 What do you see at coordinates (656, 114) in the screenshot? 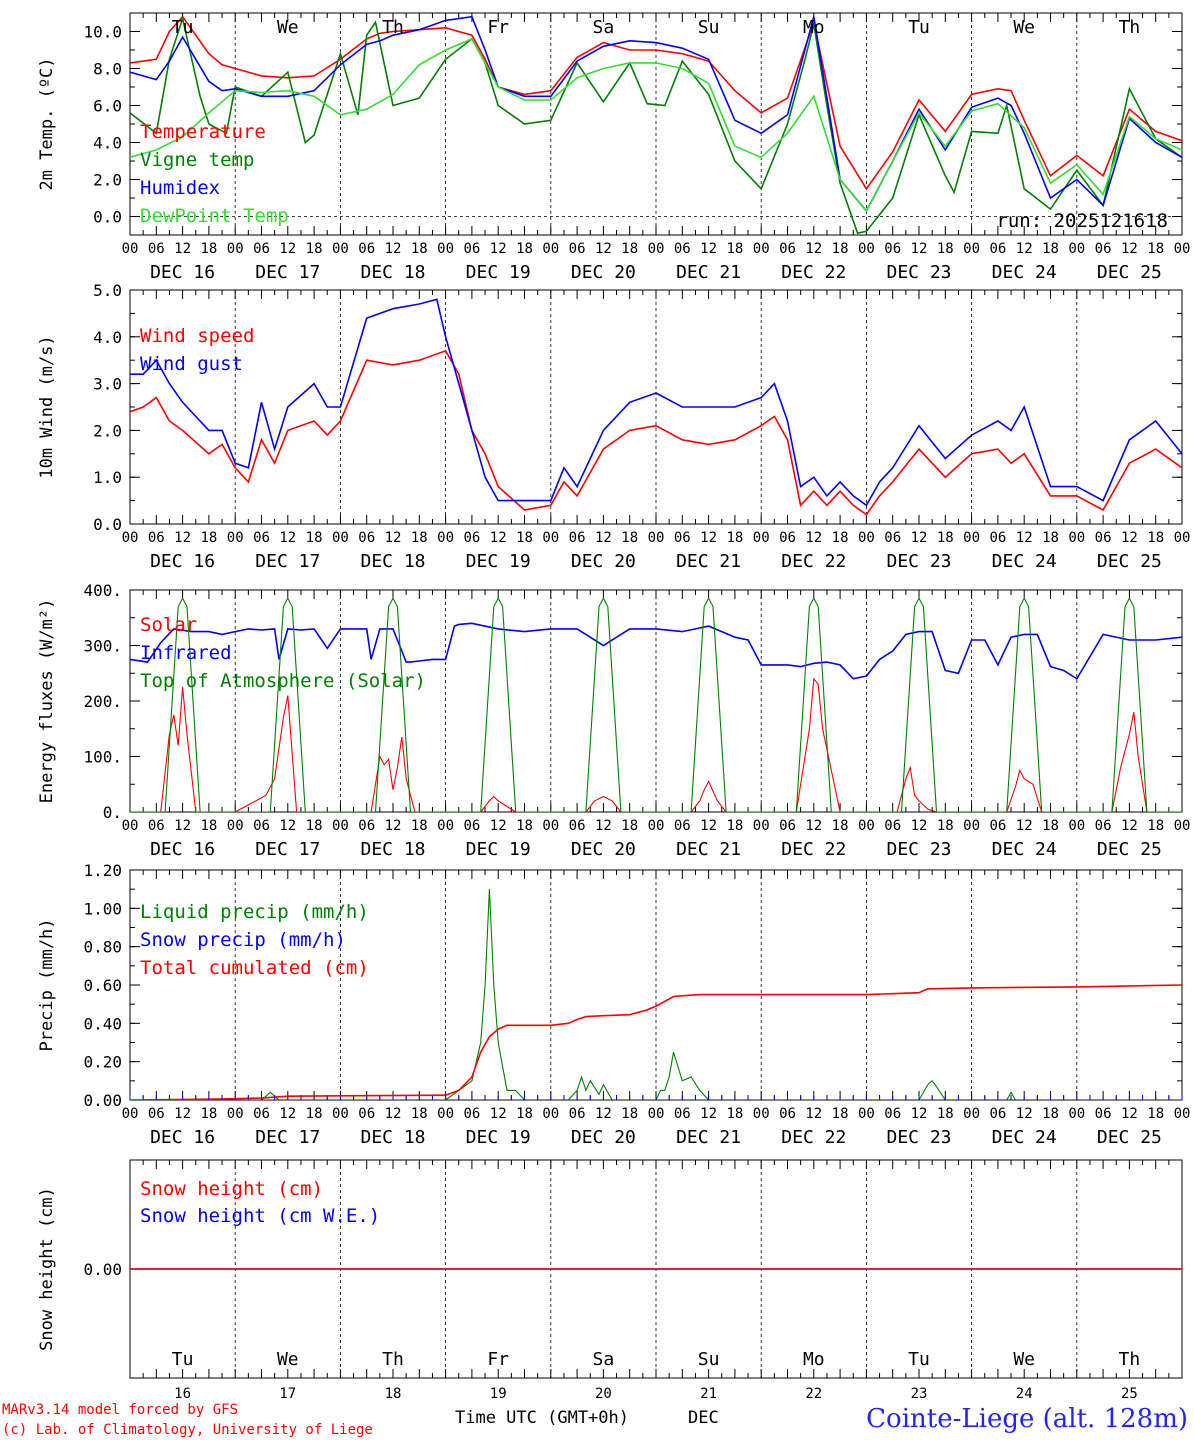
I see `series-line-humidex` at bounding box center [656, 114].